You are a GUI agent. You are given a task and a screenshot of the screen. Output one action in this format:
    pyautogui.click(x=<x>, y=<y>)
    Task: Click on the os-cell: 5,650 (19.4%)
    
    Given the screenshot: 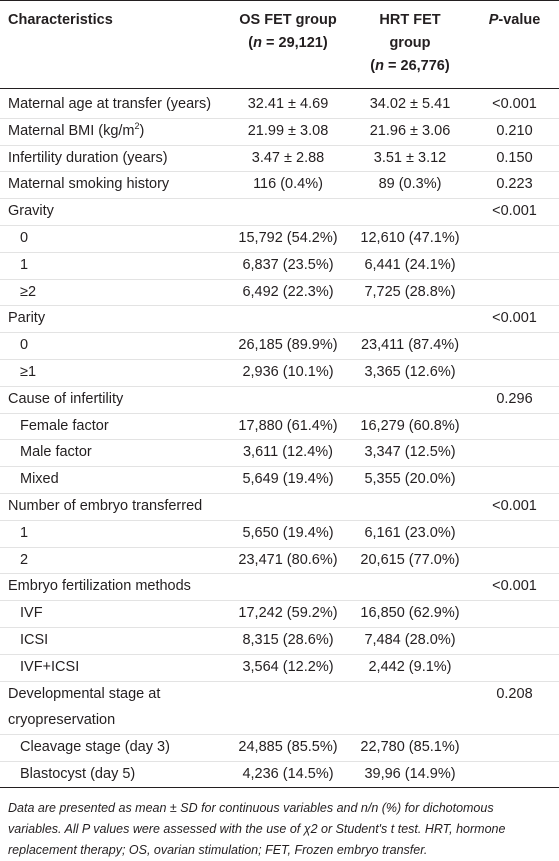 What is the action you would take?
    pyautogui.click(x=288, y=532)
    